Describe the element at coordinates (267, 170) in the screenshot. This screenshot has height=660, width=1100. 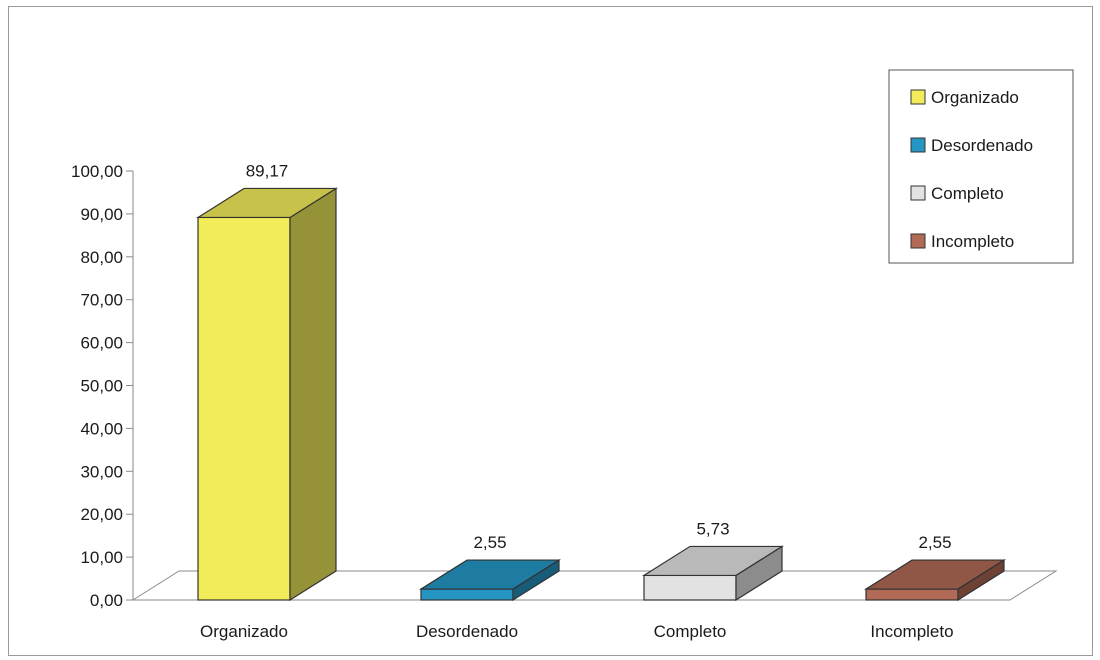
I see `data-label: 89,17` at that location.